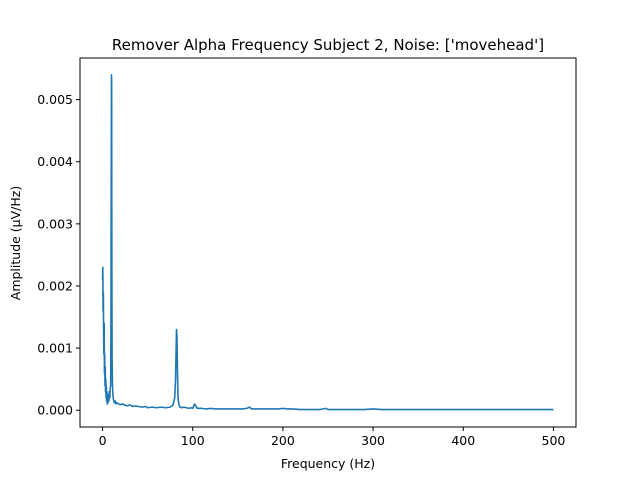 The image size is (640, 480). I want to click on x-axis-ticks: 0 100 200 300 400 500, so click(332, 437).